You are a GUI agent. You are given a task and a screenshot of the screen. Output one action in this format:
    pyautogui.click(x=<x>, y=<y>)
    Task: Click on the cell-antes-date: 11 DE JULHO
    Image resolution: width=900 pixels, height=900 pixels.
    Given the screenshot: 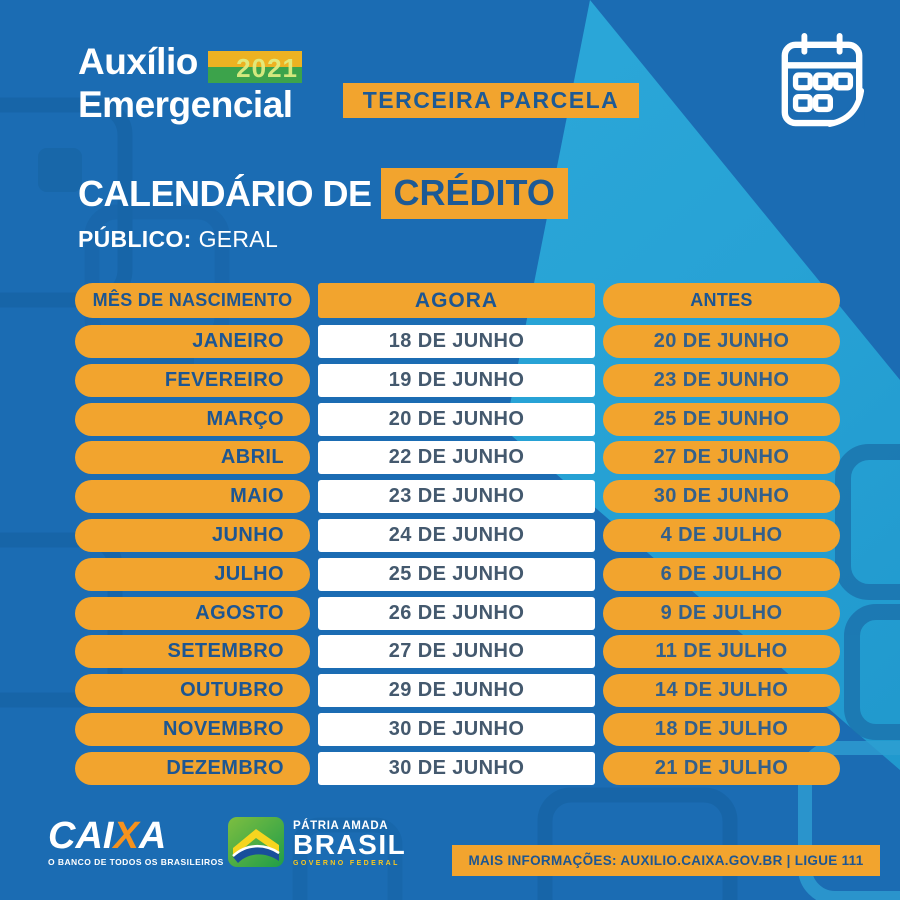 What is the action you would take?
    pyautogui.click(x=721, y=652)
    